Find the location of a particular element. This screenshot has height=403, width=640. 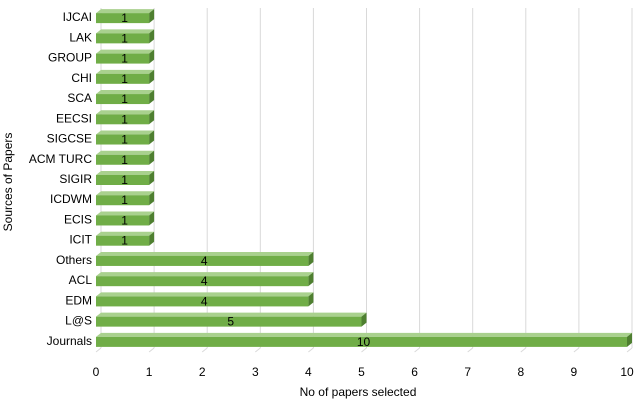

x-tick-label: 5 is located at coordinates (361, 372).